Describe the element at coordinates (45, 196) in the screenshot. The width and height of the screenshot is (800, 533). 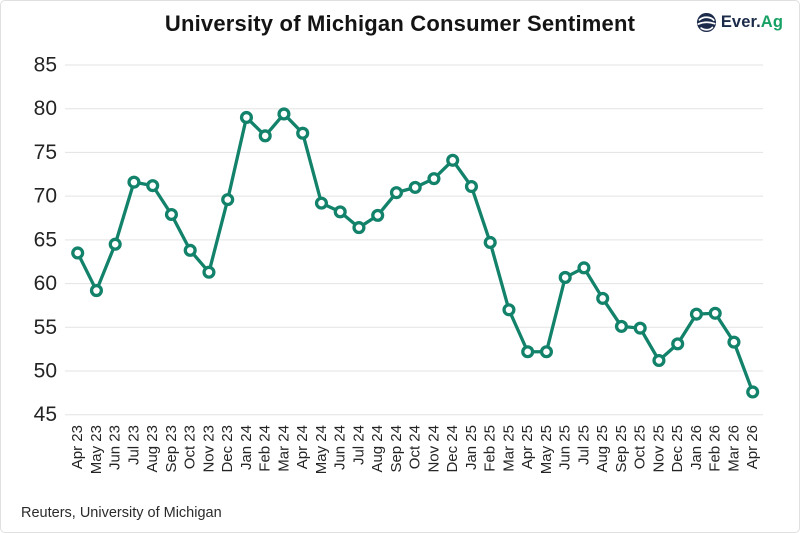
I see `y-tick-label: 70` at that location.